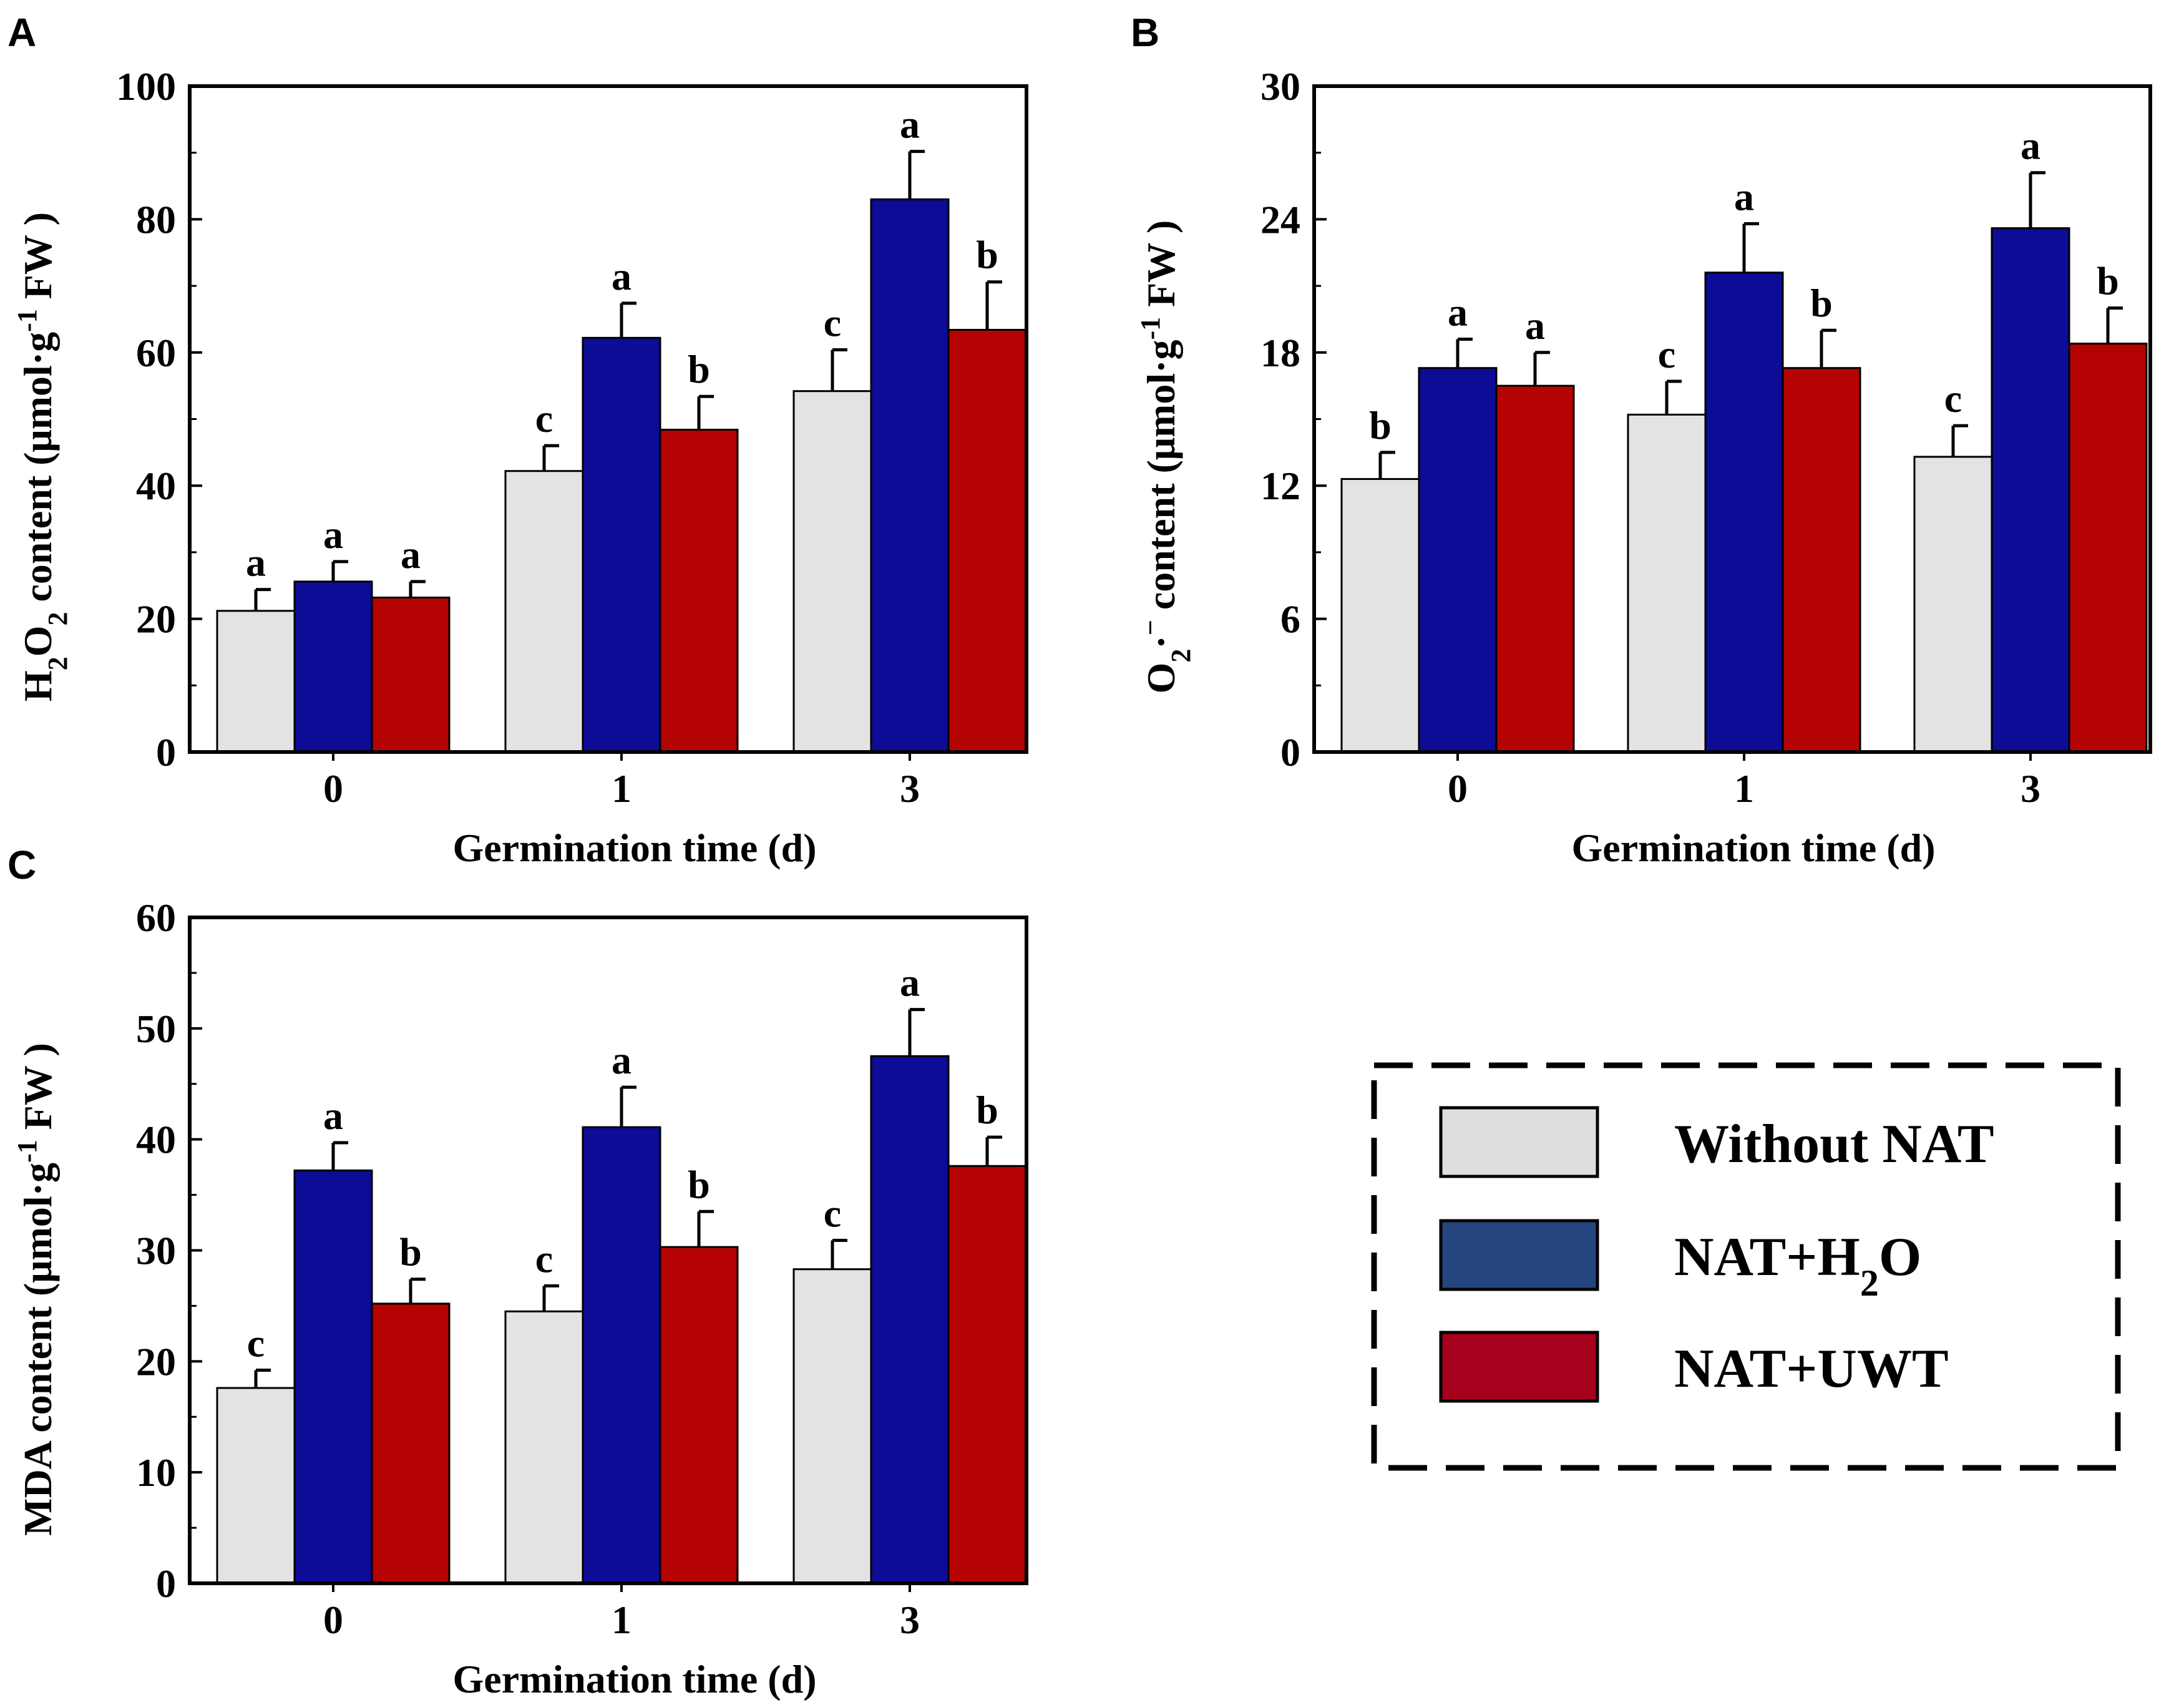 The width and height of the screenshot is (2184, 1705). What do you see at coordinates (622, 276) in the screenshot?
I see `panel-a-significance-letter-1-series-2: a` at bounding box center [622, 276].